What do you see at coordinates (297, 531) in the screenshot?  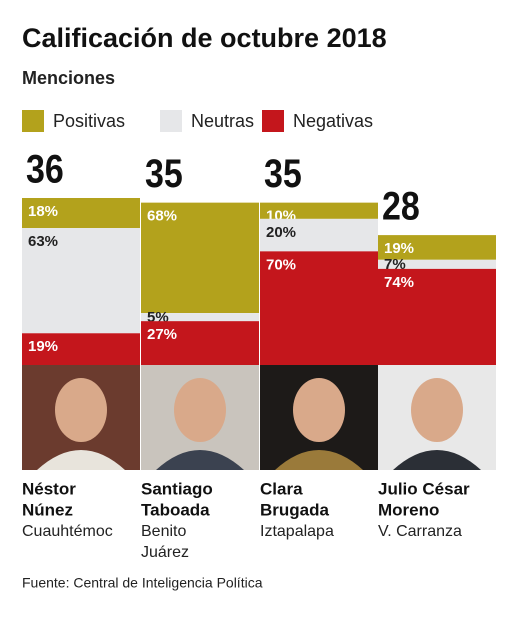 I see `candidate-district: Iztapalapa` at bounding box center [297, 531].